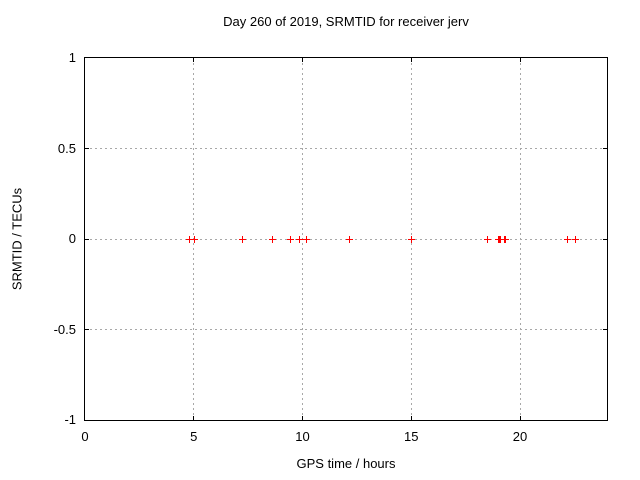 The width and height of the screenshot is (640, 480). I want to click on y-tick-label: -0.5, so click(64, 329).